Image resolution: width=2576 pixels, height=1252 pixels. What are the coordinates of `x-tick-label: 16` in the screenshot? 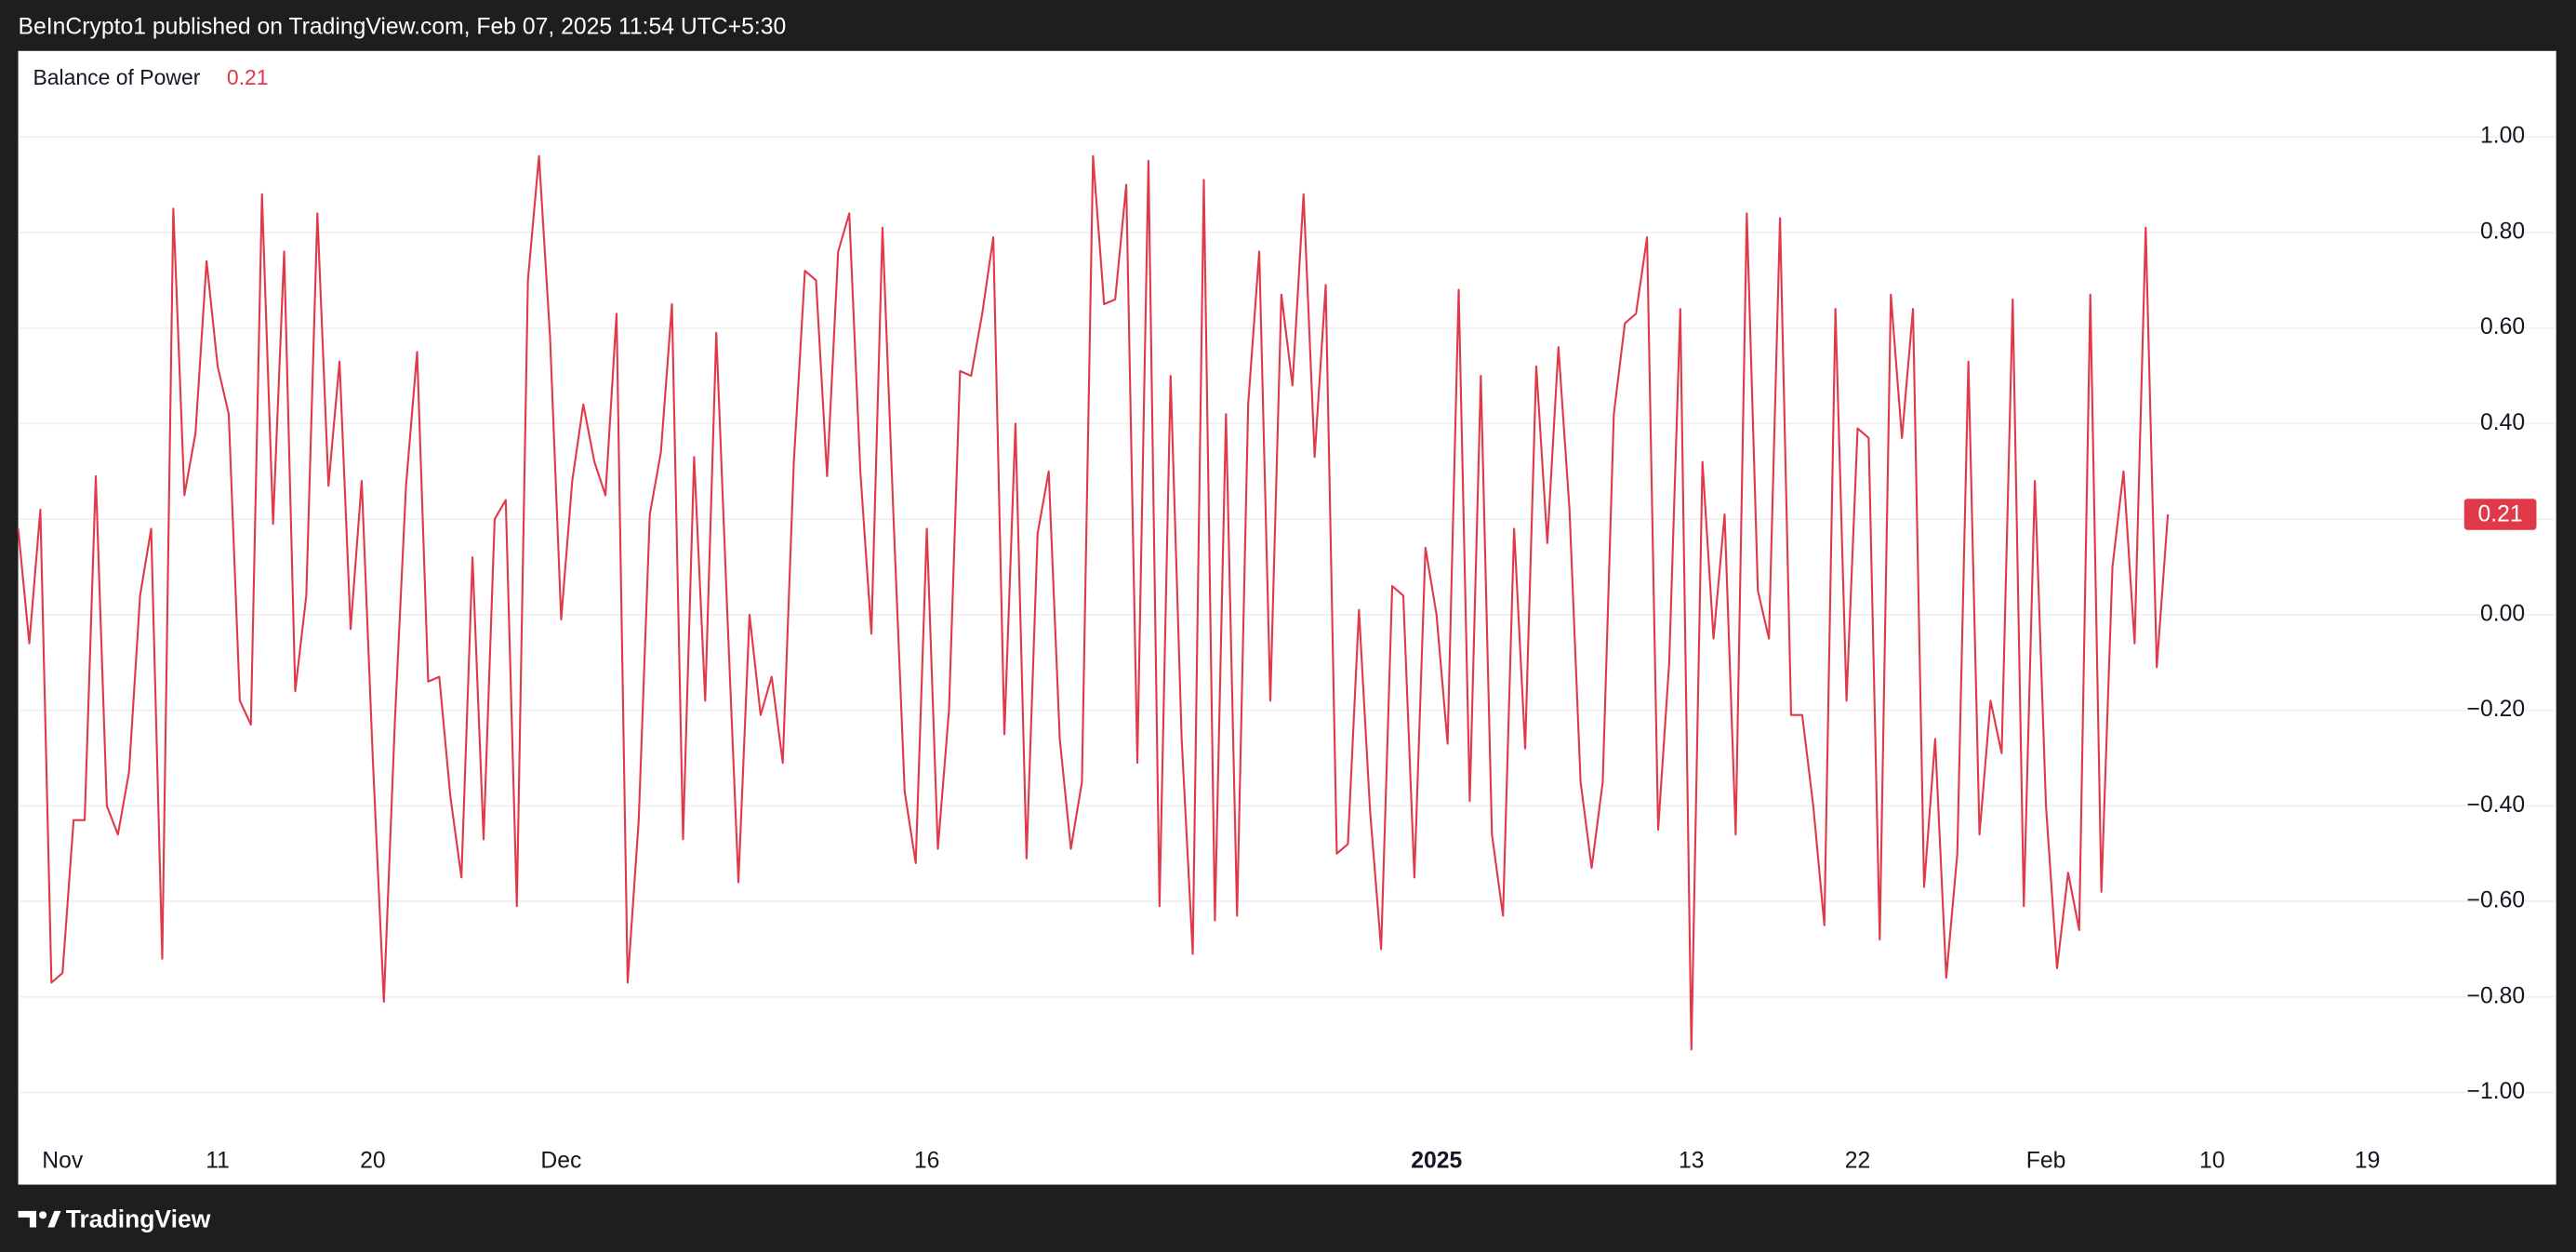 It's located at (927, 1160).